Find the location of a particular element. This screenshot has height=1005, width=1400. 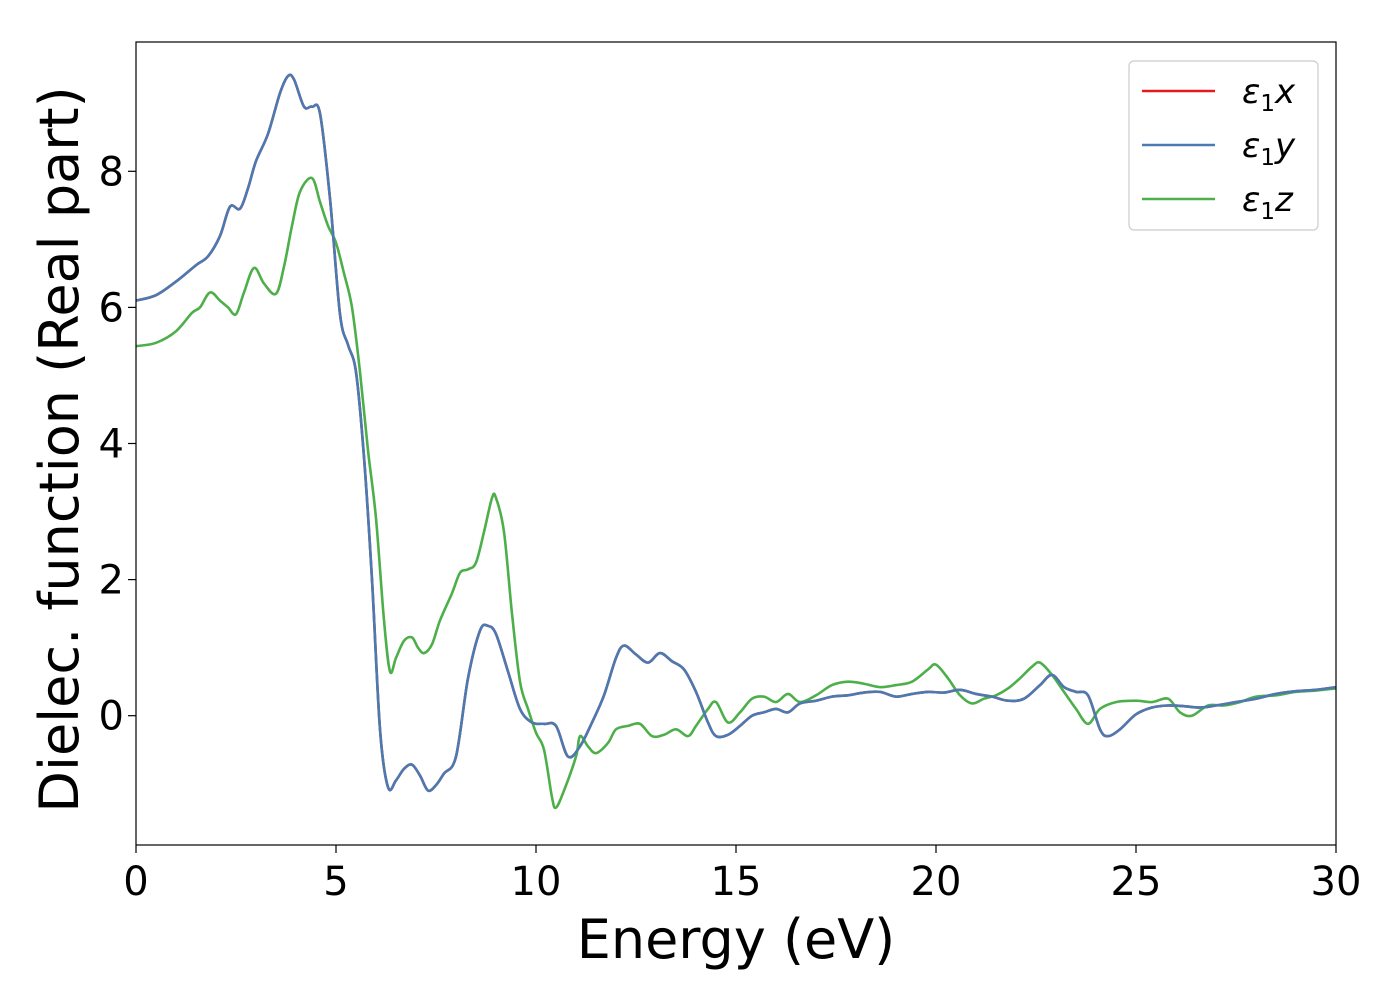

y-tick-label: 4 is located at coordinates (111, 445).